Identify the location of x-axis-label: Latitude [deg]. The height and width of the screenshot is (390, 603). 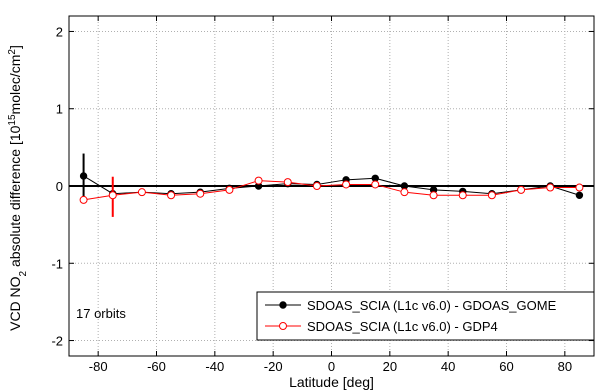
(331, 382).